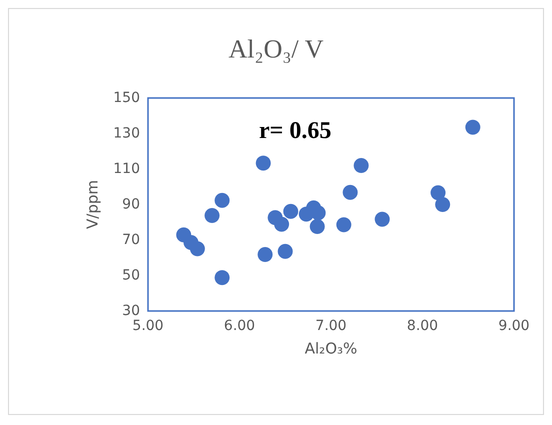  Describe the element at coordinates (126, 169) in the screenshot. I see `y-tick-label: 110` at that location.